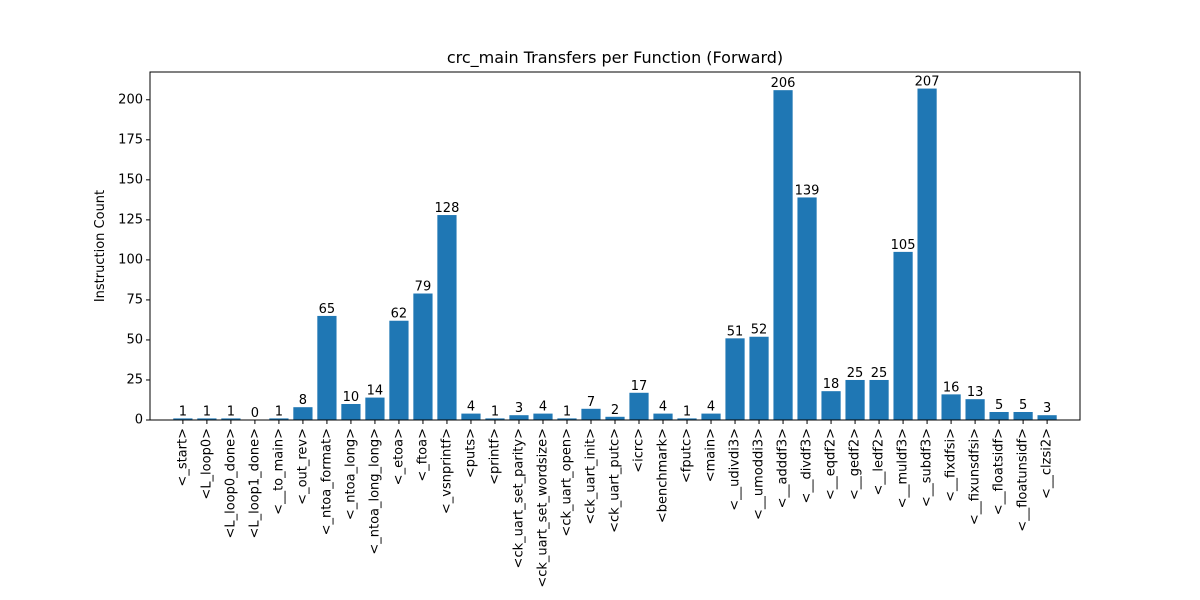 The image size is (1200, 600). What do you see at coordinates (398, 456) in the screenshot?
I see `x-tick-label: <_etoa>` at bounding box center [398, 456].